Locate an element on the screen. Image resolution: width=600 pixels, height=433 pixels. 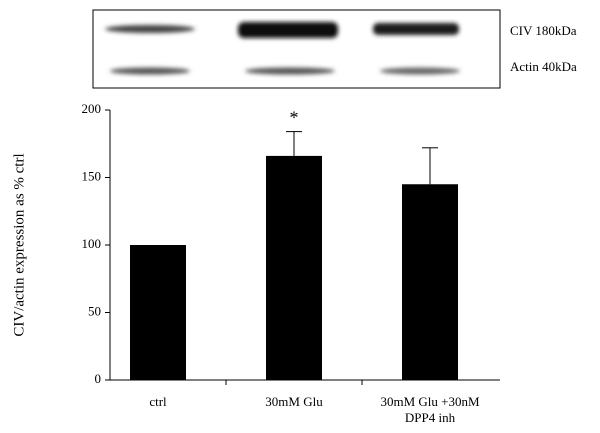
y-axis-title: CIV/actin expression as % ctrl is located at coordinates (19, 244).